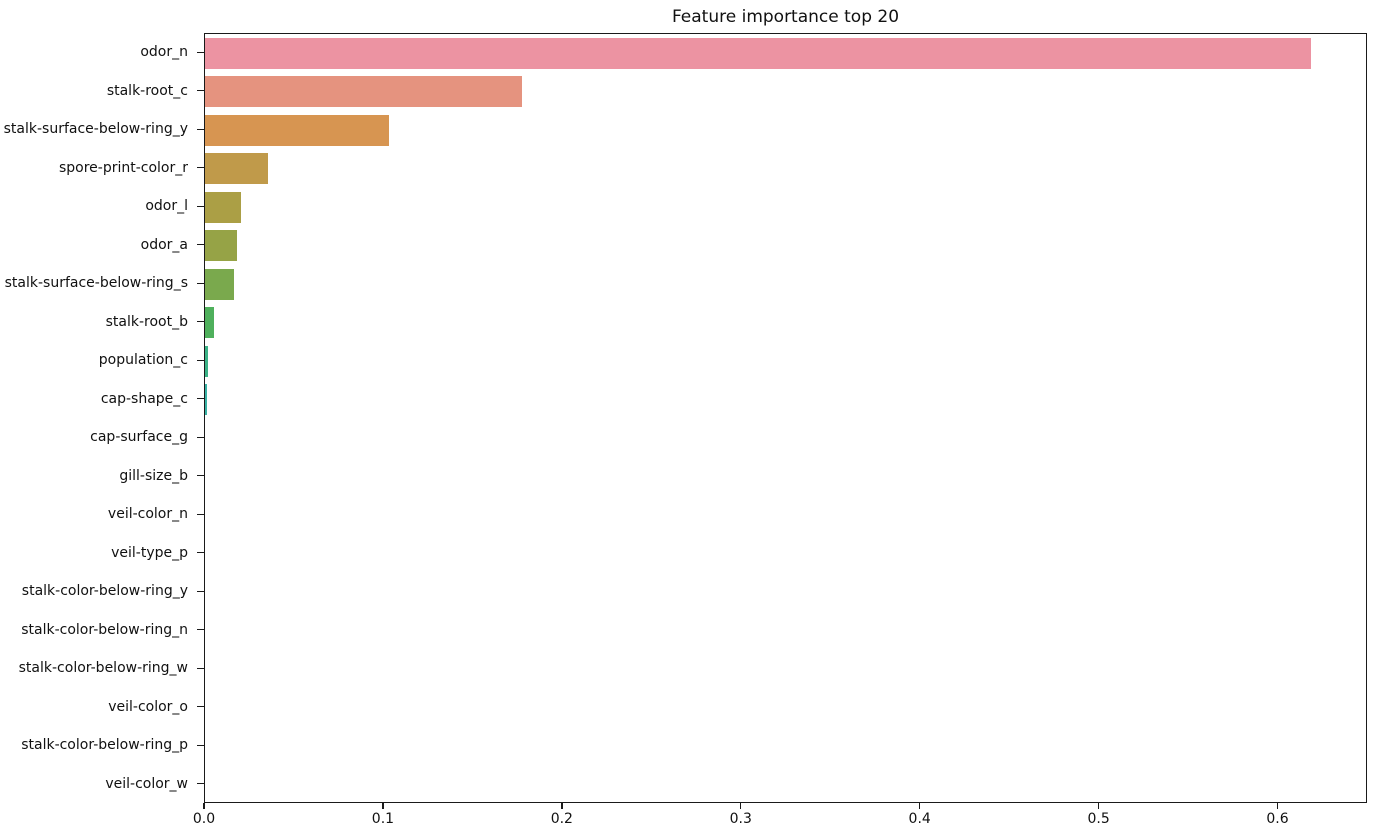  Describe the element at coordinates (143, 360) in the screenshot. I see `y-tick-label-population_c: population_c` at that location.